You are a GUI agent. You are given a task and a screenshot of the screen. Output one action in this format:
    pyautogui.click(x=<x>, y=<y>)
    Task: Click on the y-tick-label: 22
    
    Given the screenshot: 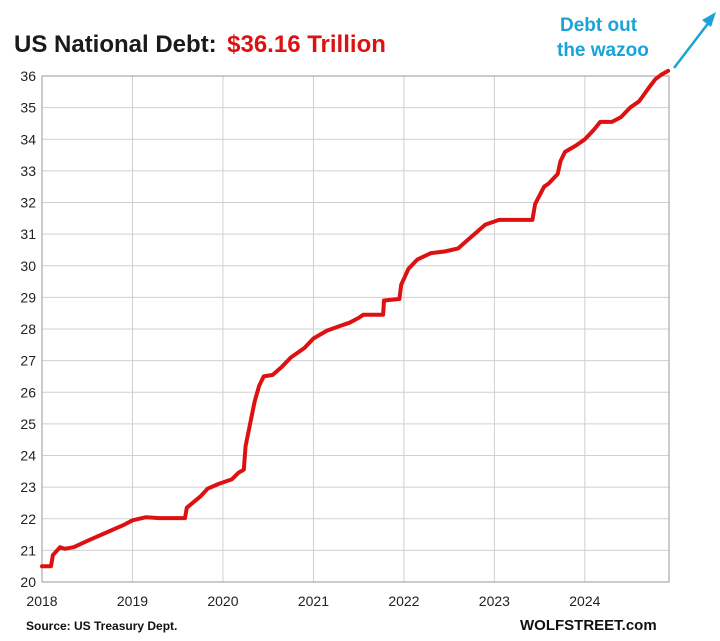 What is the action you would take?
    pyautogui.click(x=28, y=519)
    